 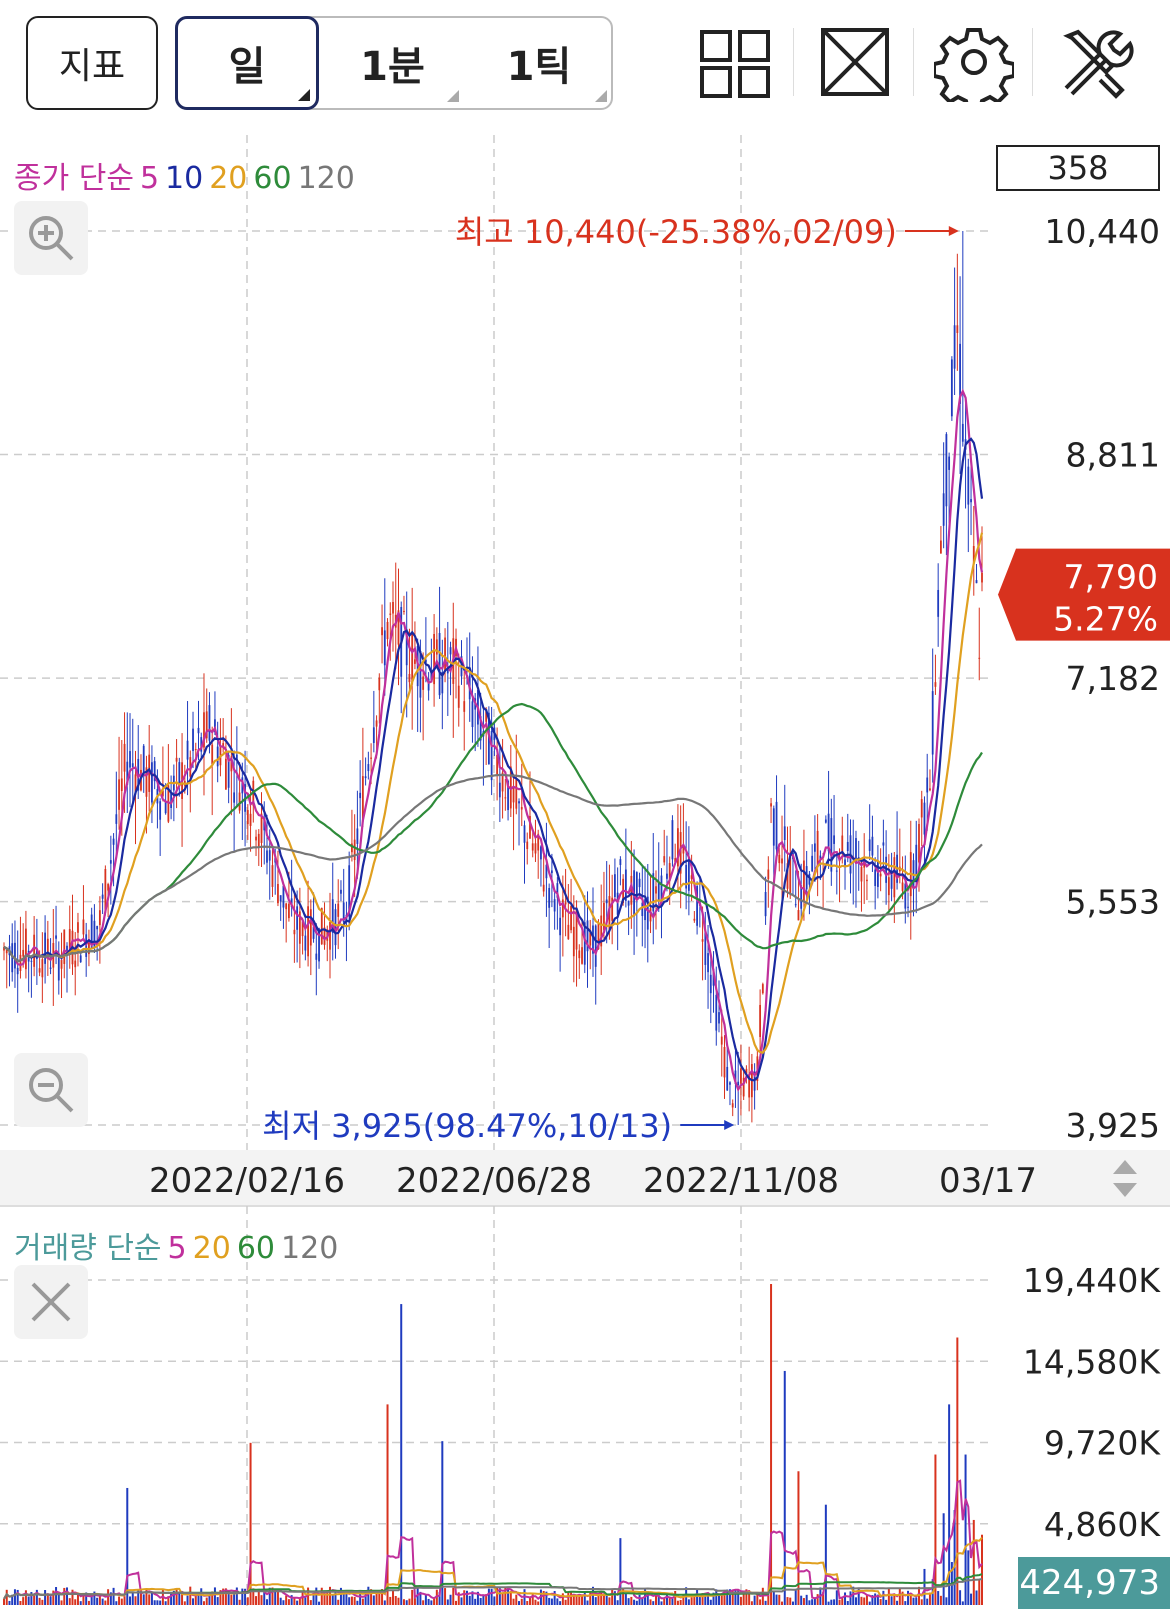 I want to click on indicator-button: 지표, so click(x=92, y=63).